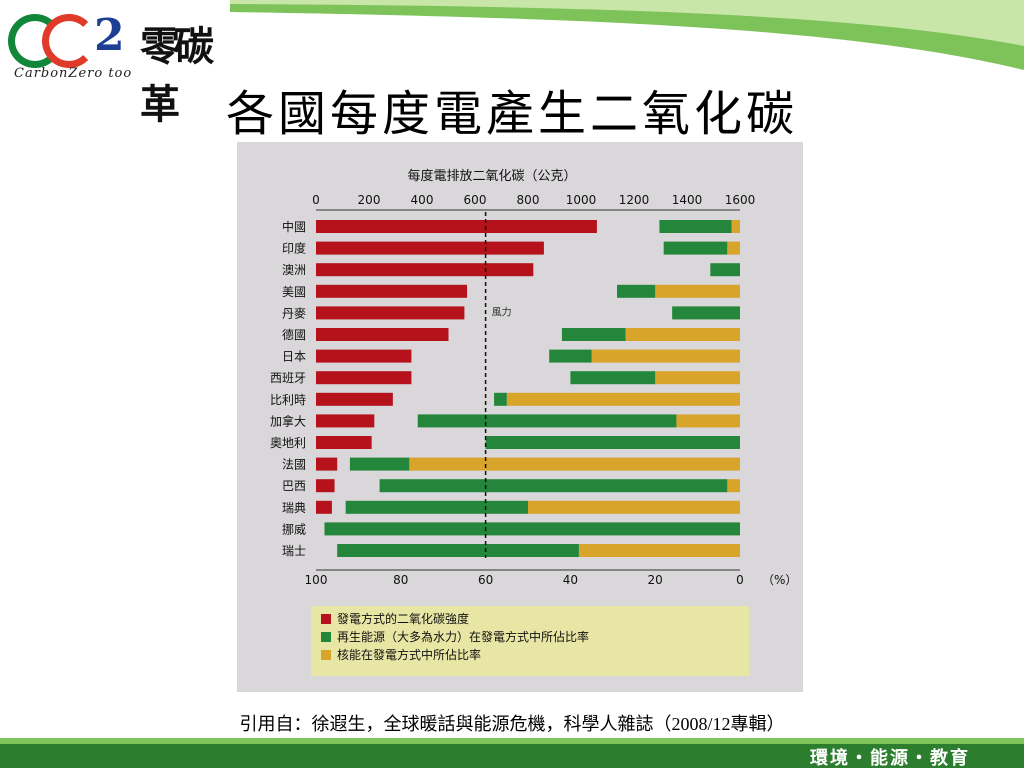 This screenshot has width=1024, height=770. I want to click on logo-digit: 2, so click(109, 35).